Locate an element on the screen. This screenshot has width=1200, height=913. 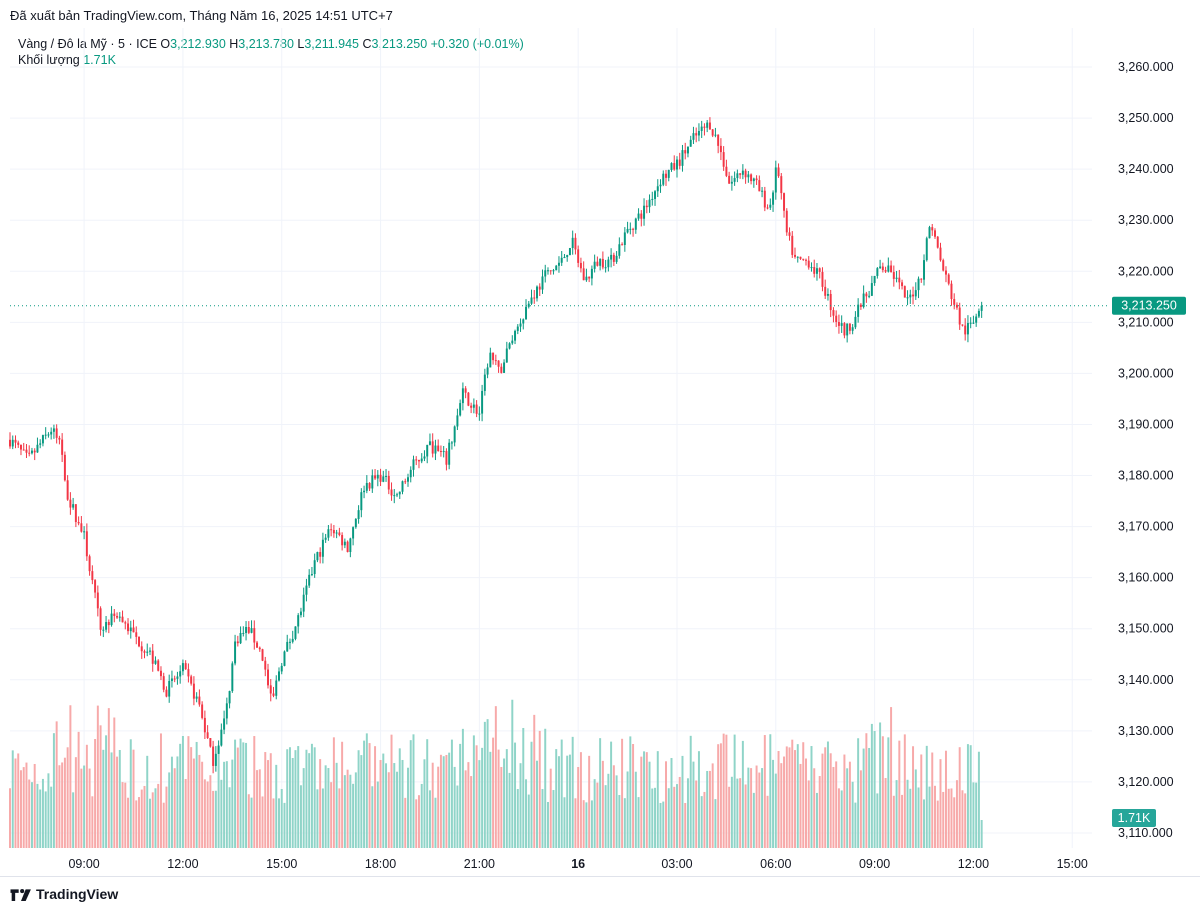
symbol-label: Vàng / Đô la Mỹ · 5 · ICE is located at coordinates (87, 44).